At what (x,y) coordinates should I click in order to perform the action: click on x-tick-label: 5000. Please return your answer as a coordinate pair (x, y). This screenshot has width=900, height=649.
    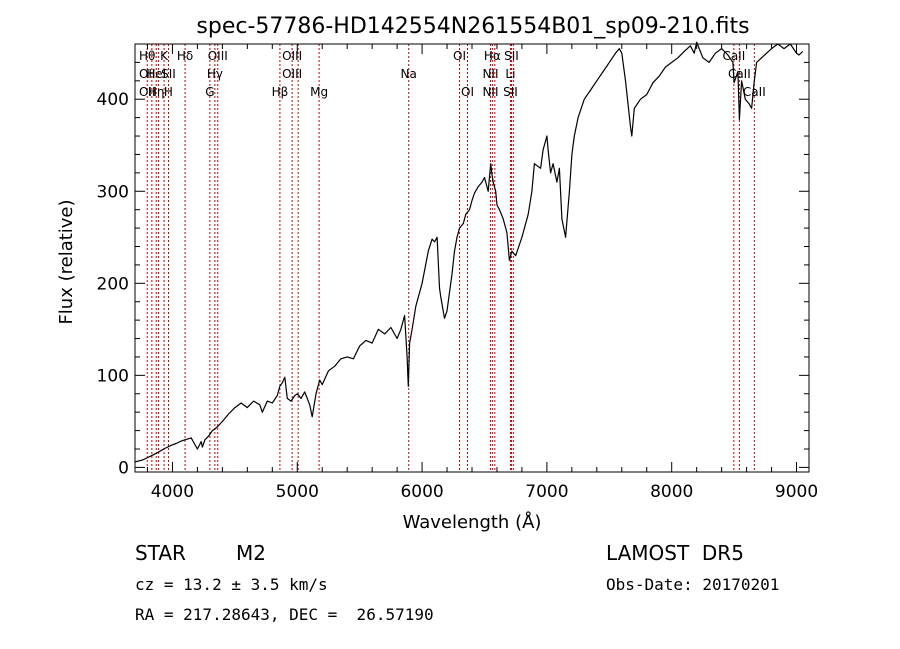
    Looking at the image, I should click on (297, 492).